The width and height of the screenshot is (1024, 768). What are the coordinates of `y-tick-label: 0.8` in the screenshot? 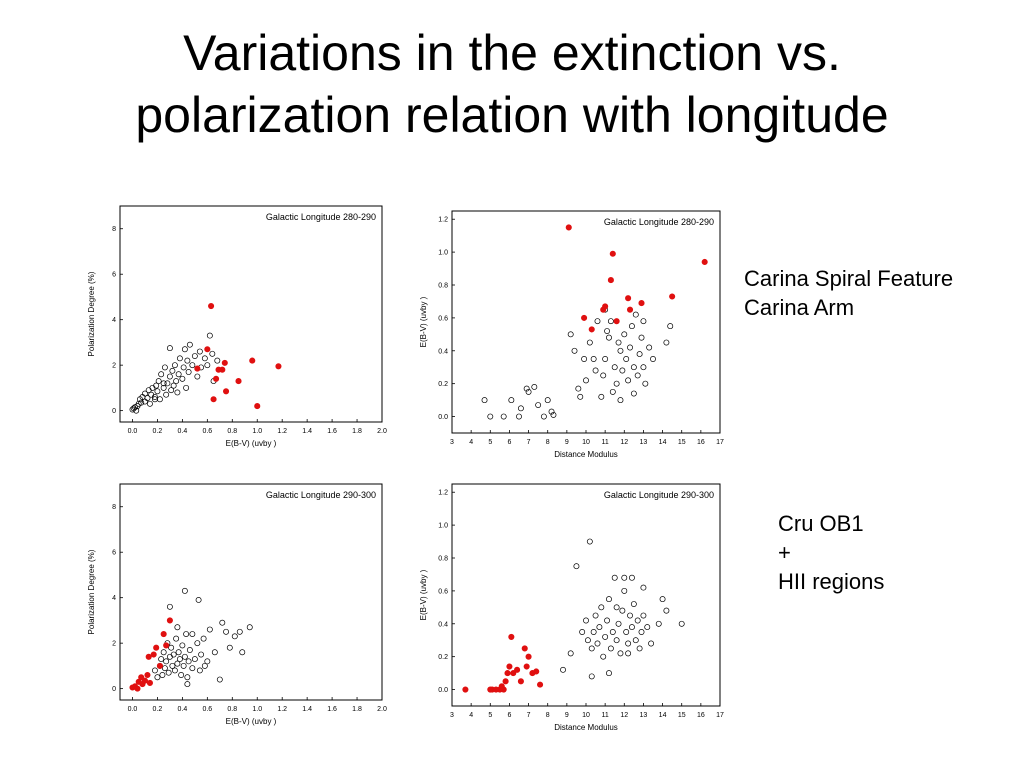 It's located at (443, 559).